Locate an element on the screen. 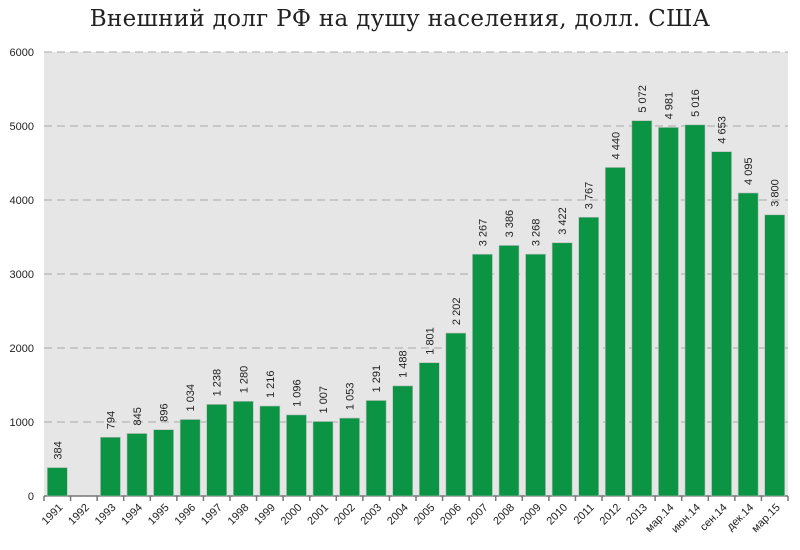 The image size is (800, 550). x-tick-label: 2011 is located at coordinates (584, 514).